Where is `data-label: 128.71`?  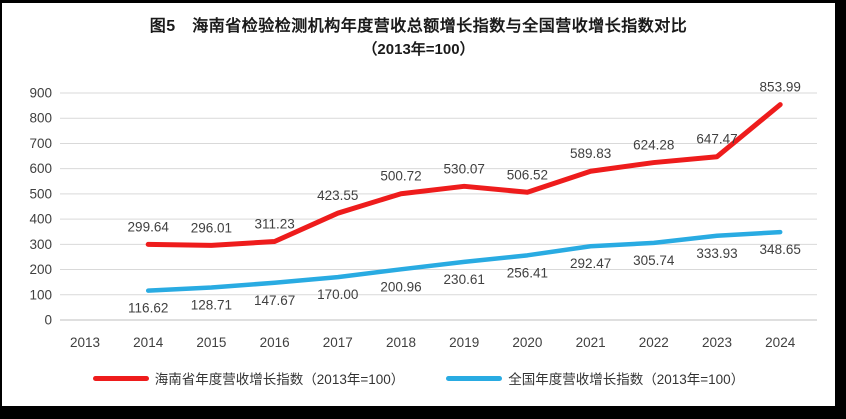 data-label: 128.71 is located at coordinates (211, 305).